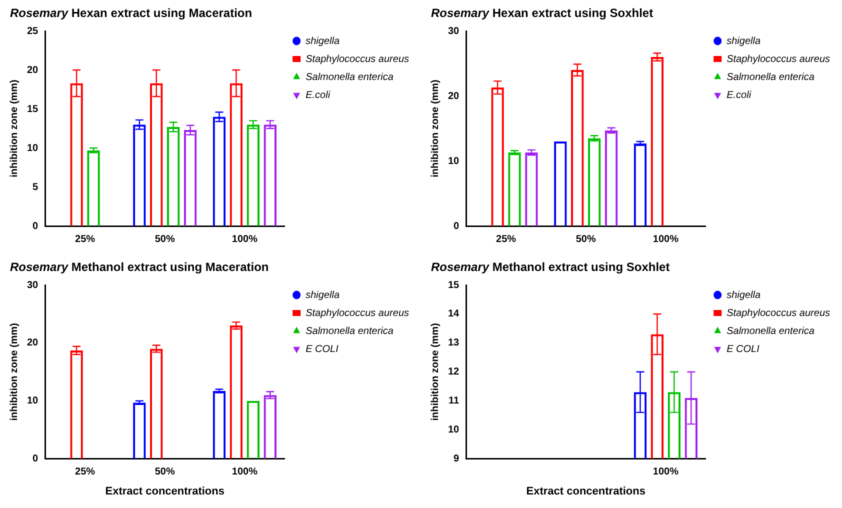  What do you see at coordinates (551, 268) in the screenshot?
I see `chart-title: Rosemary Methanol extract using Soxhlet` at bounding box center [551, 268].